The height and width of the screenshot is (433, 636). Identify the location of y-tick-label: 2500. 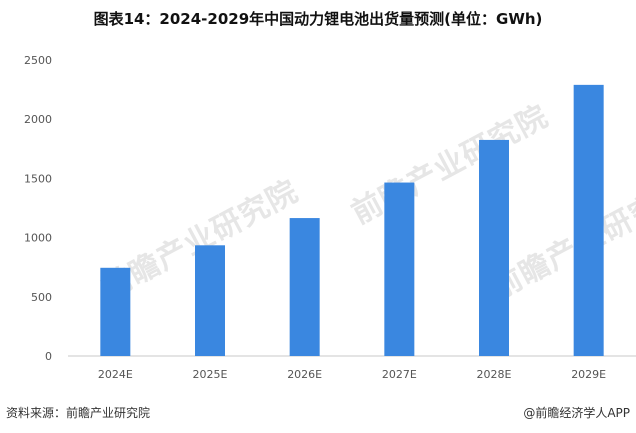
(38, 60).